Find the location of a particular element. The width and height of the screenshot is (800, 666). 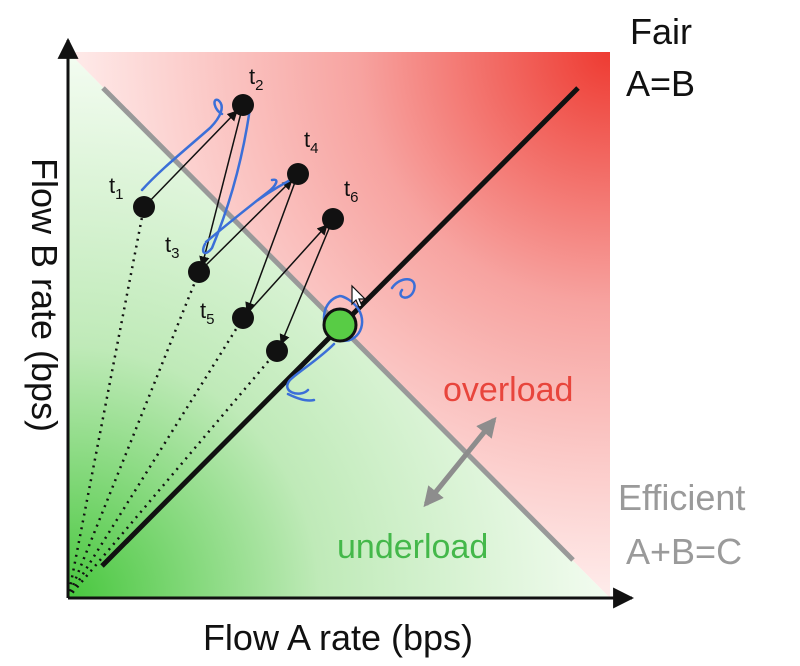

label-t5: t5 is located at coordinates (207, 313).